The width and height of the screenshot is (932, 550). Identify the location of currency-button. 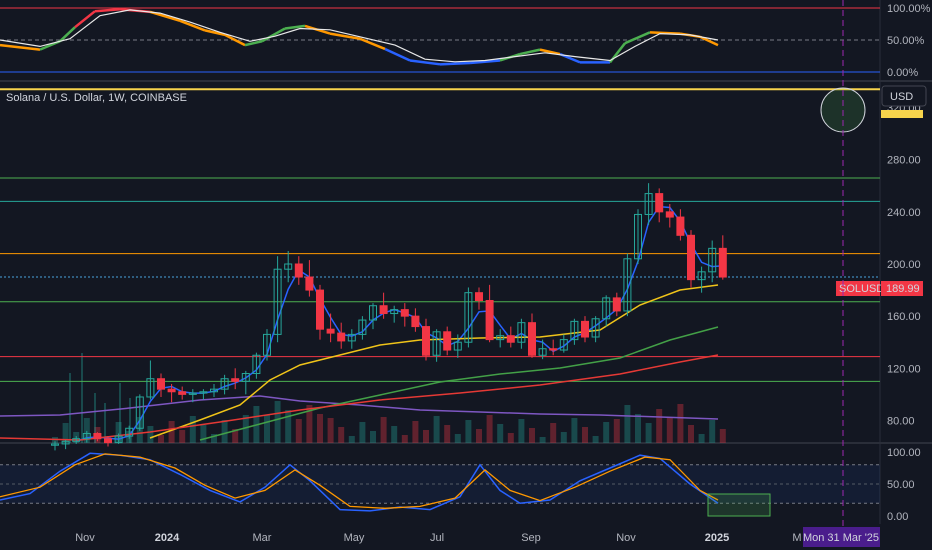
(904, 96).